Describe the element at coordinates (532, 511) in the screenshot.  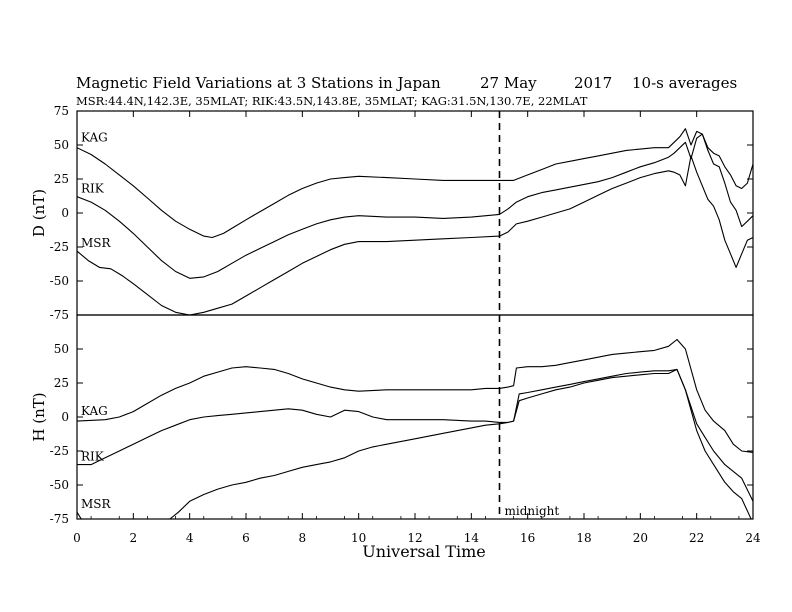
I see `midnight-label: midnight` at that location.